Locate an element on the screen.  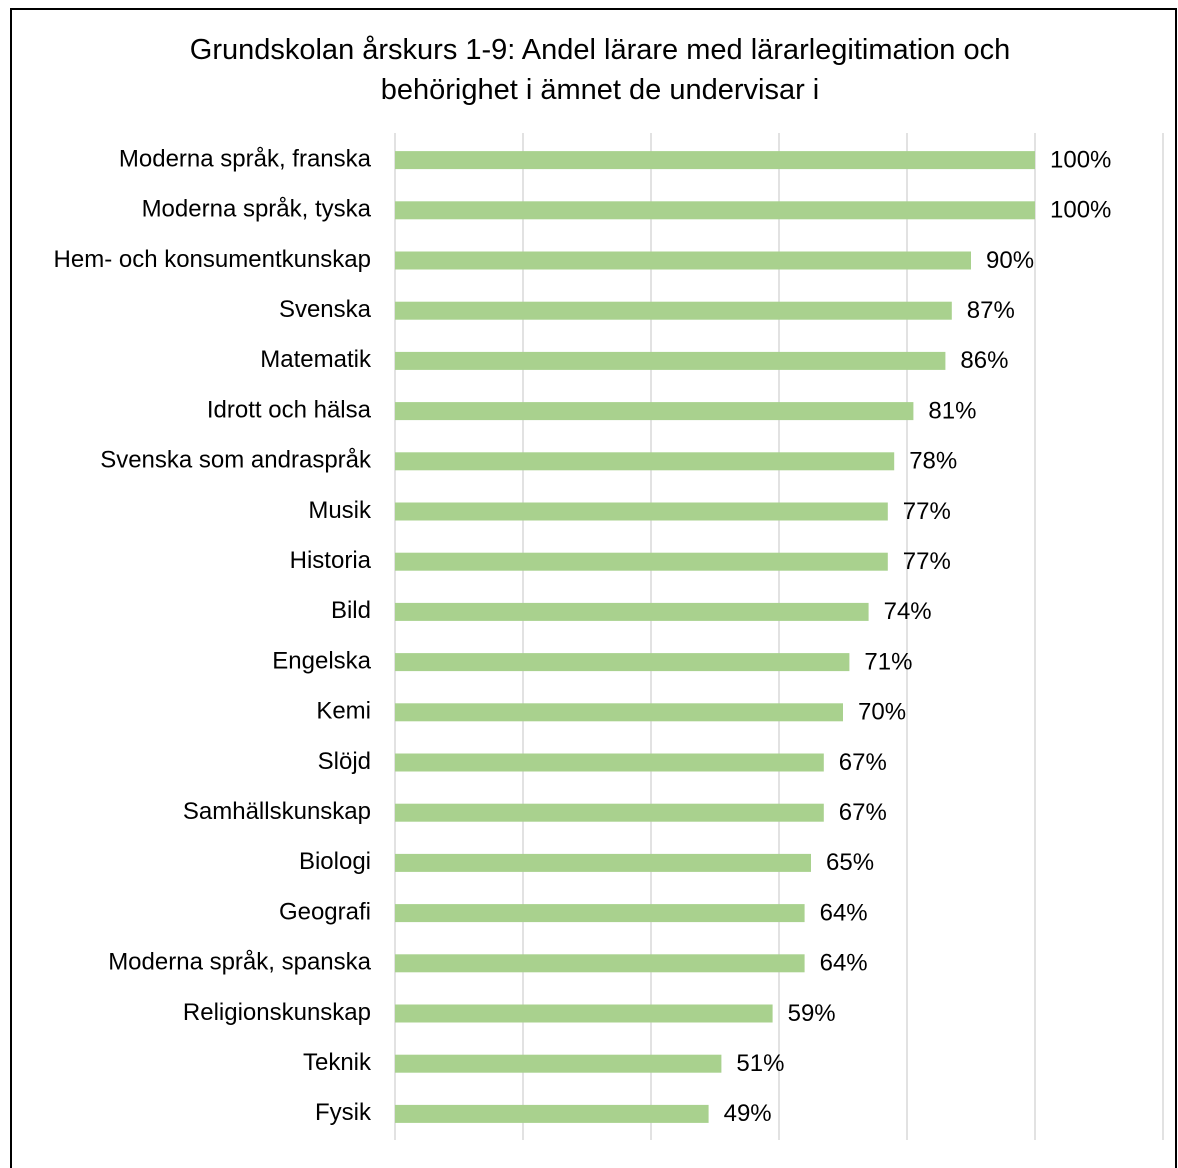
category-label: Moderna språk, tyska is located at coordinates (257, 209).